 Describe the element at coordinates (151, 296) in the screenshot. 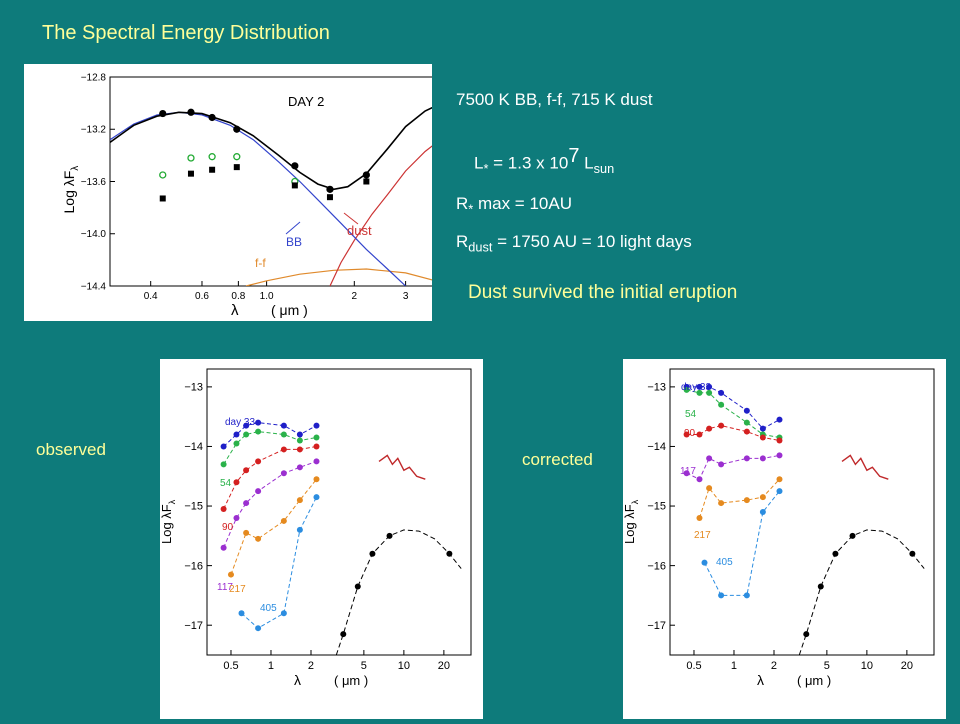

I see `x-tick-label: 0.4` at that location.